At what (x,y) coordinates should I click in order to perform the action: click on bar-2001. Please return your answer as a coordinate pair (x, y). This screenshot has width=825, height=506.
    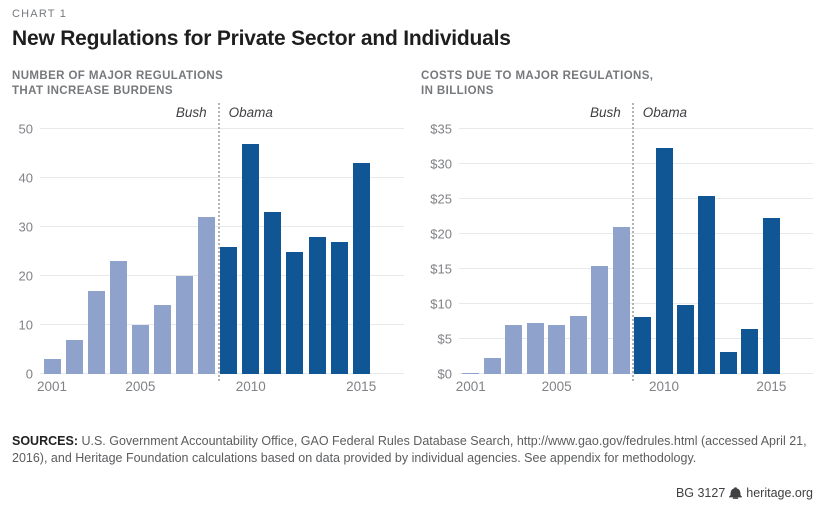
    Looking at the image, I should click on (52, 366).